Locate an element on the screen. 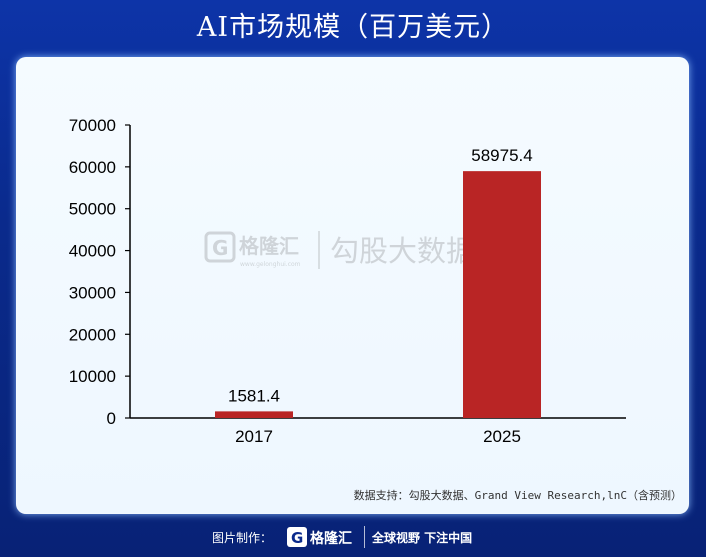  y-tick-label: 50000 is located at coordinates (92, 209).